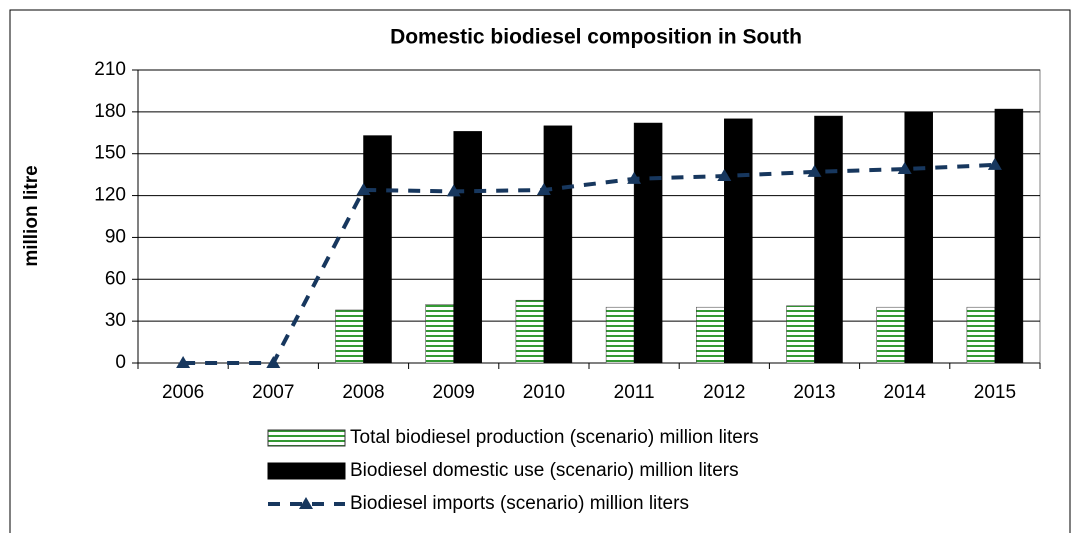 The image size is (1080, 538). I want to click on y-tick-label: 0, so click(120, 362).